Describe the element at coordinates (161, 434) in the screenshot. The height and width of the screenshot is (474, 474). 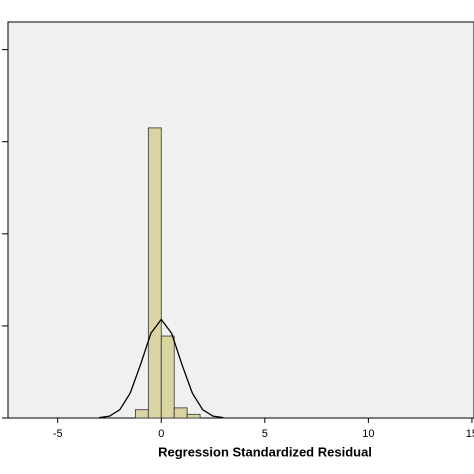
I see `x-tick-label: 0` at that location.